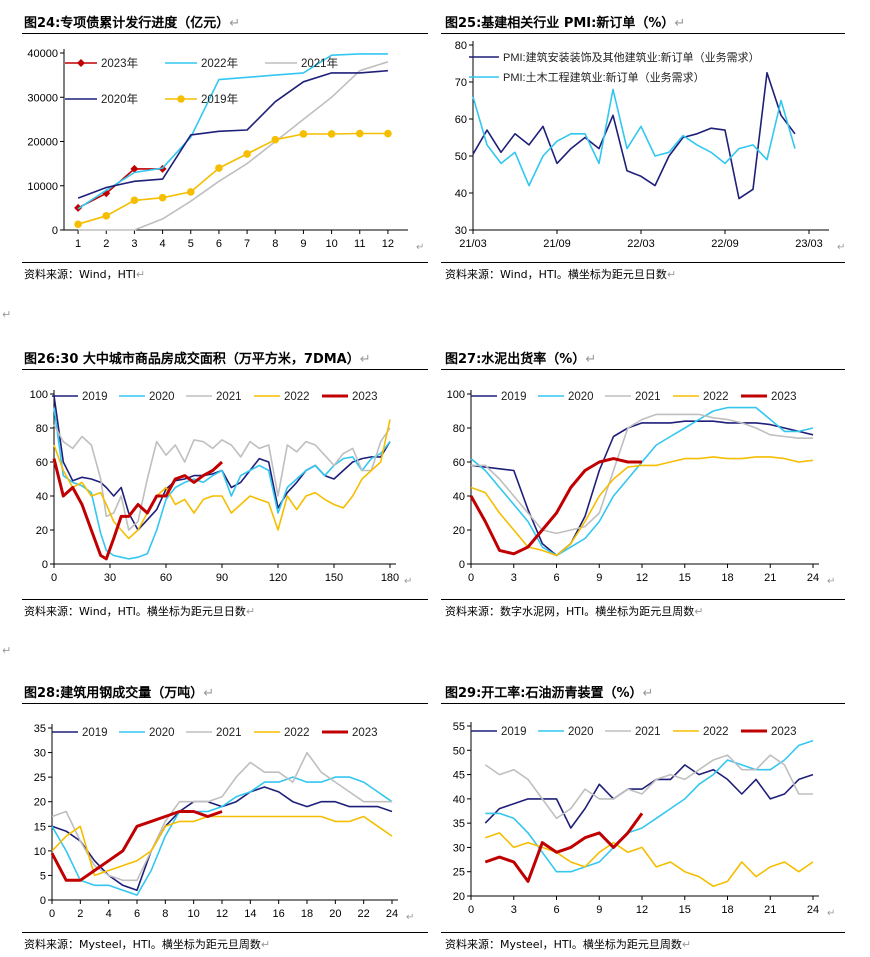 The height and width of the screenshot is (957, 870). Describe the element at coordinates (784, 397) in the screenshot. I see `legend-label: 2023` at that location.